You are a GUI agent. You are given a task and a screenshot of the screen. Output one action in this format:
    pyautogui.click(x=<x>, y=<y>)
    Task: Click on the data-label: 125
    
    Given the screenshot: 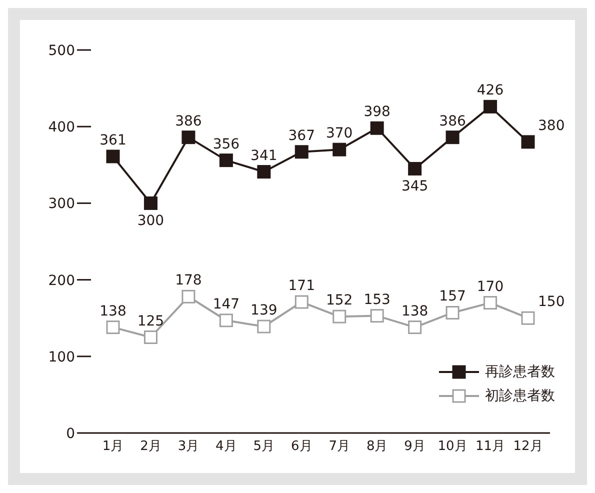 What is the action you would take?
    pyautogui.click(x=150, y=321)
    